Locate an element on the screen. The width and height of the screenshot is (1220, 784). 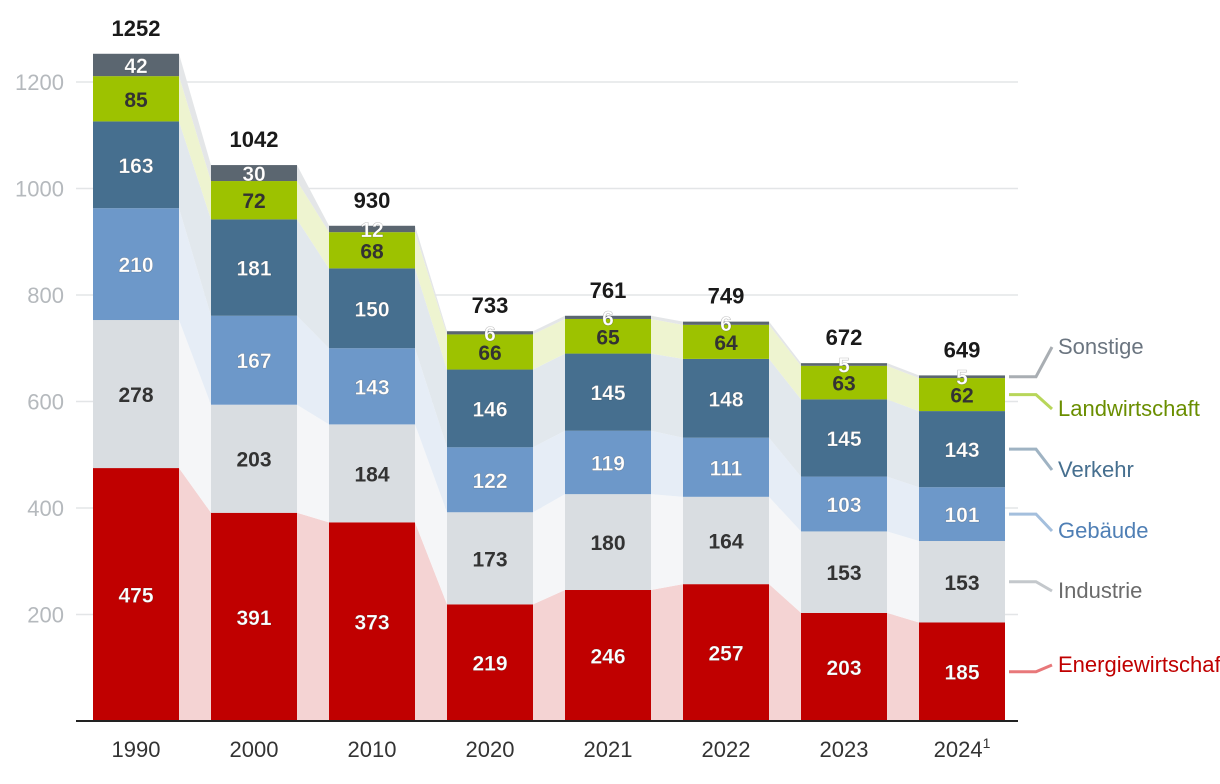
data-label: 30 is located at coordinates (253, 174).